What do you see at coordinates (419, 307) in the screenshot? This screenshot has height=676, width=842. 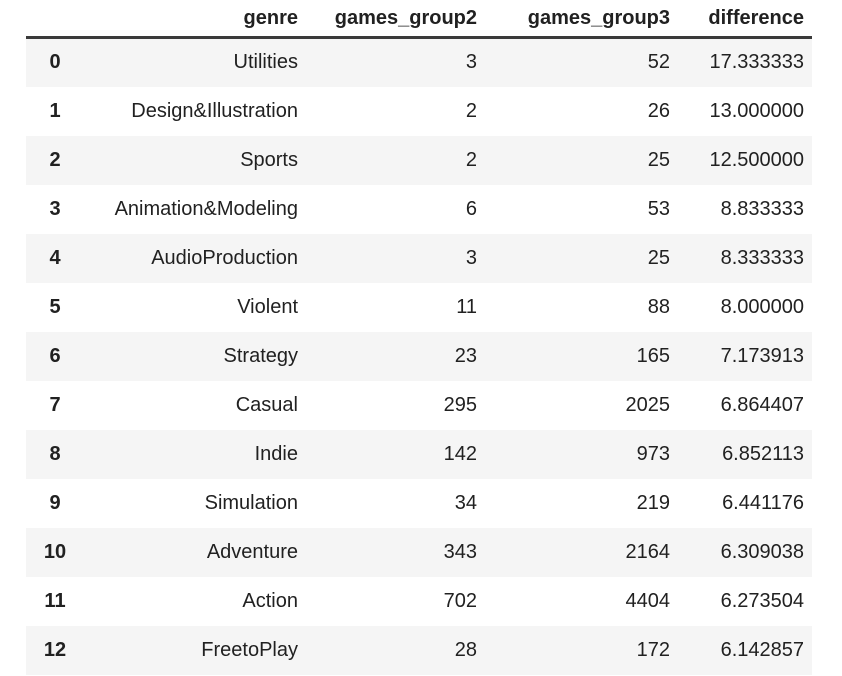 I see `table-row: 5 Violent 11 88 8.000000` at bounding box center [419, 307].